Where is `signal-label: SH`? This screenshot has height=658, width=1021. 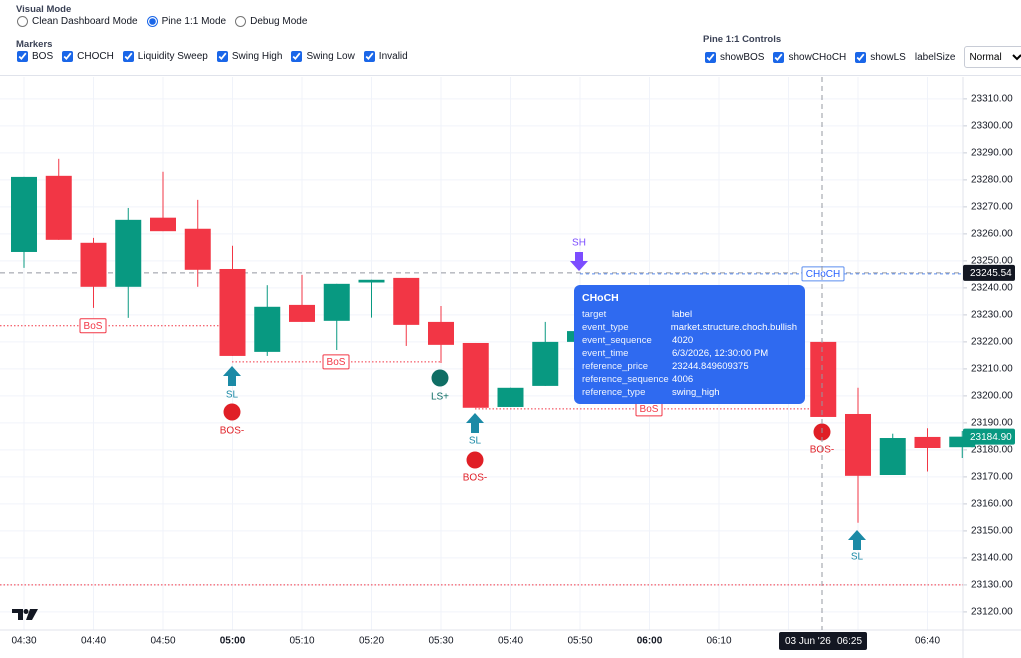 signal-label: SH is located at coordinates (579, 243).